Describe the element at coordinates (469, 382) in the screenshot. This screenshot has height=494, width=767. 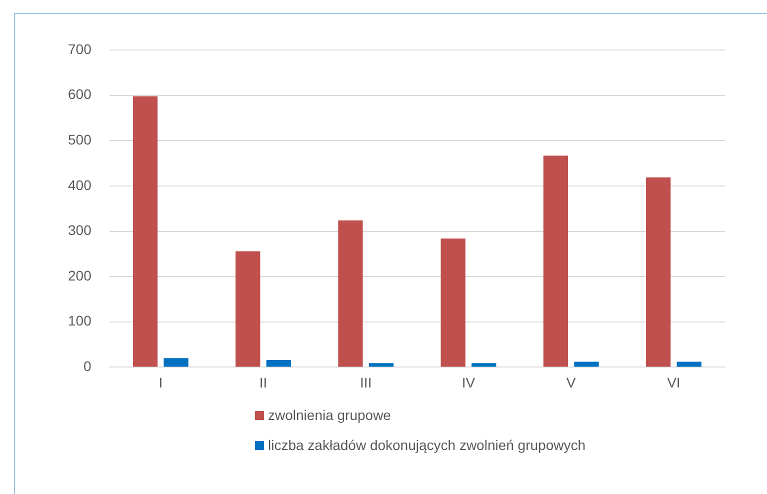
I see `x-tick-label: IV` at that location.